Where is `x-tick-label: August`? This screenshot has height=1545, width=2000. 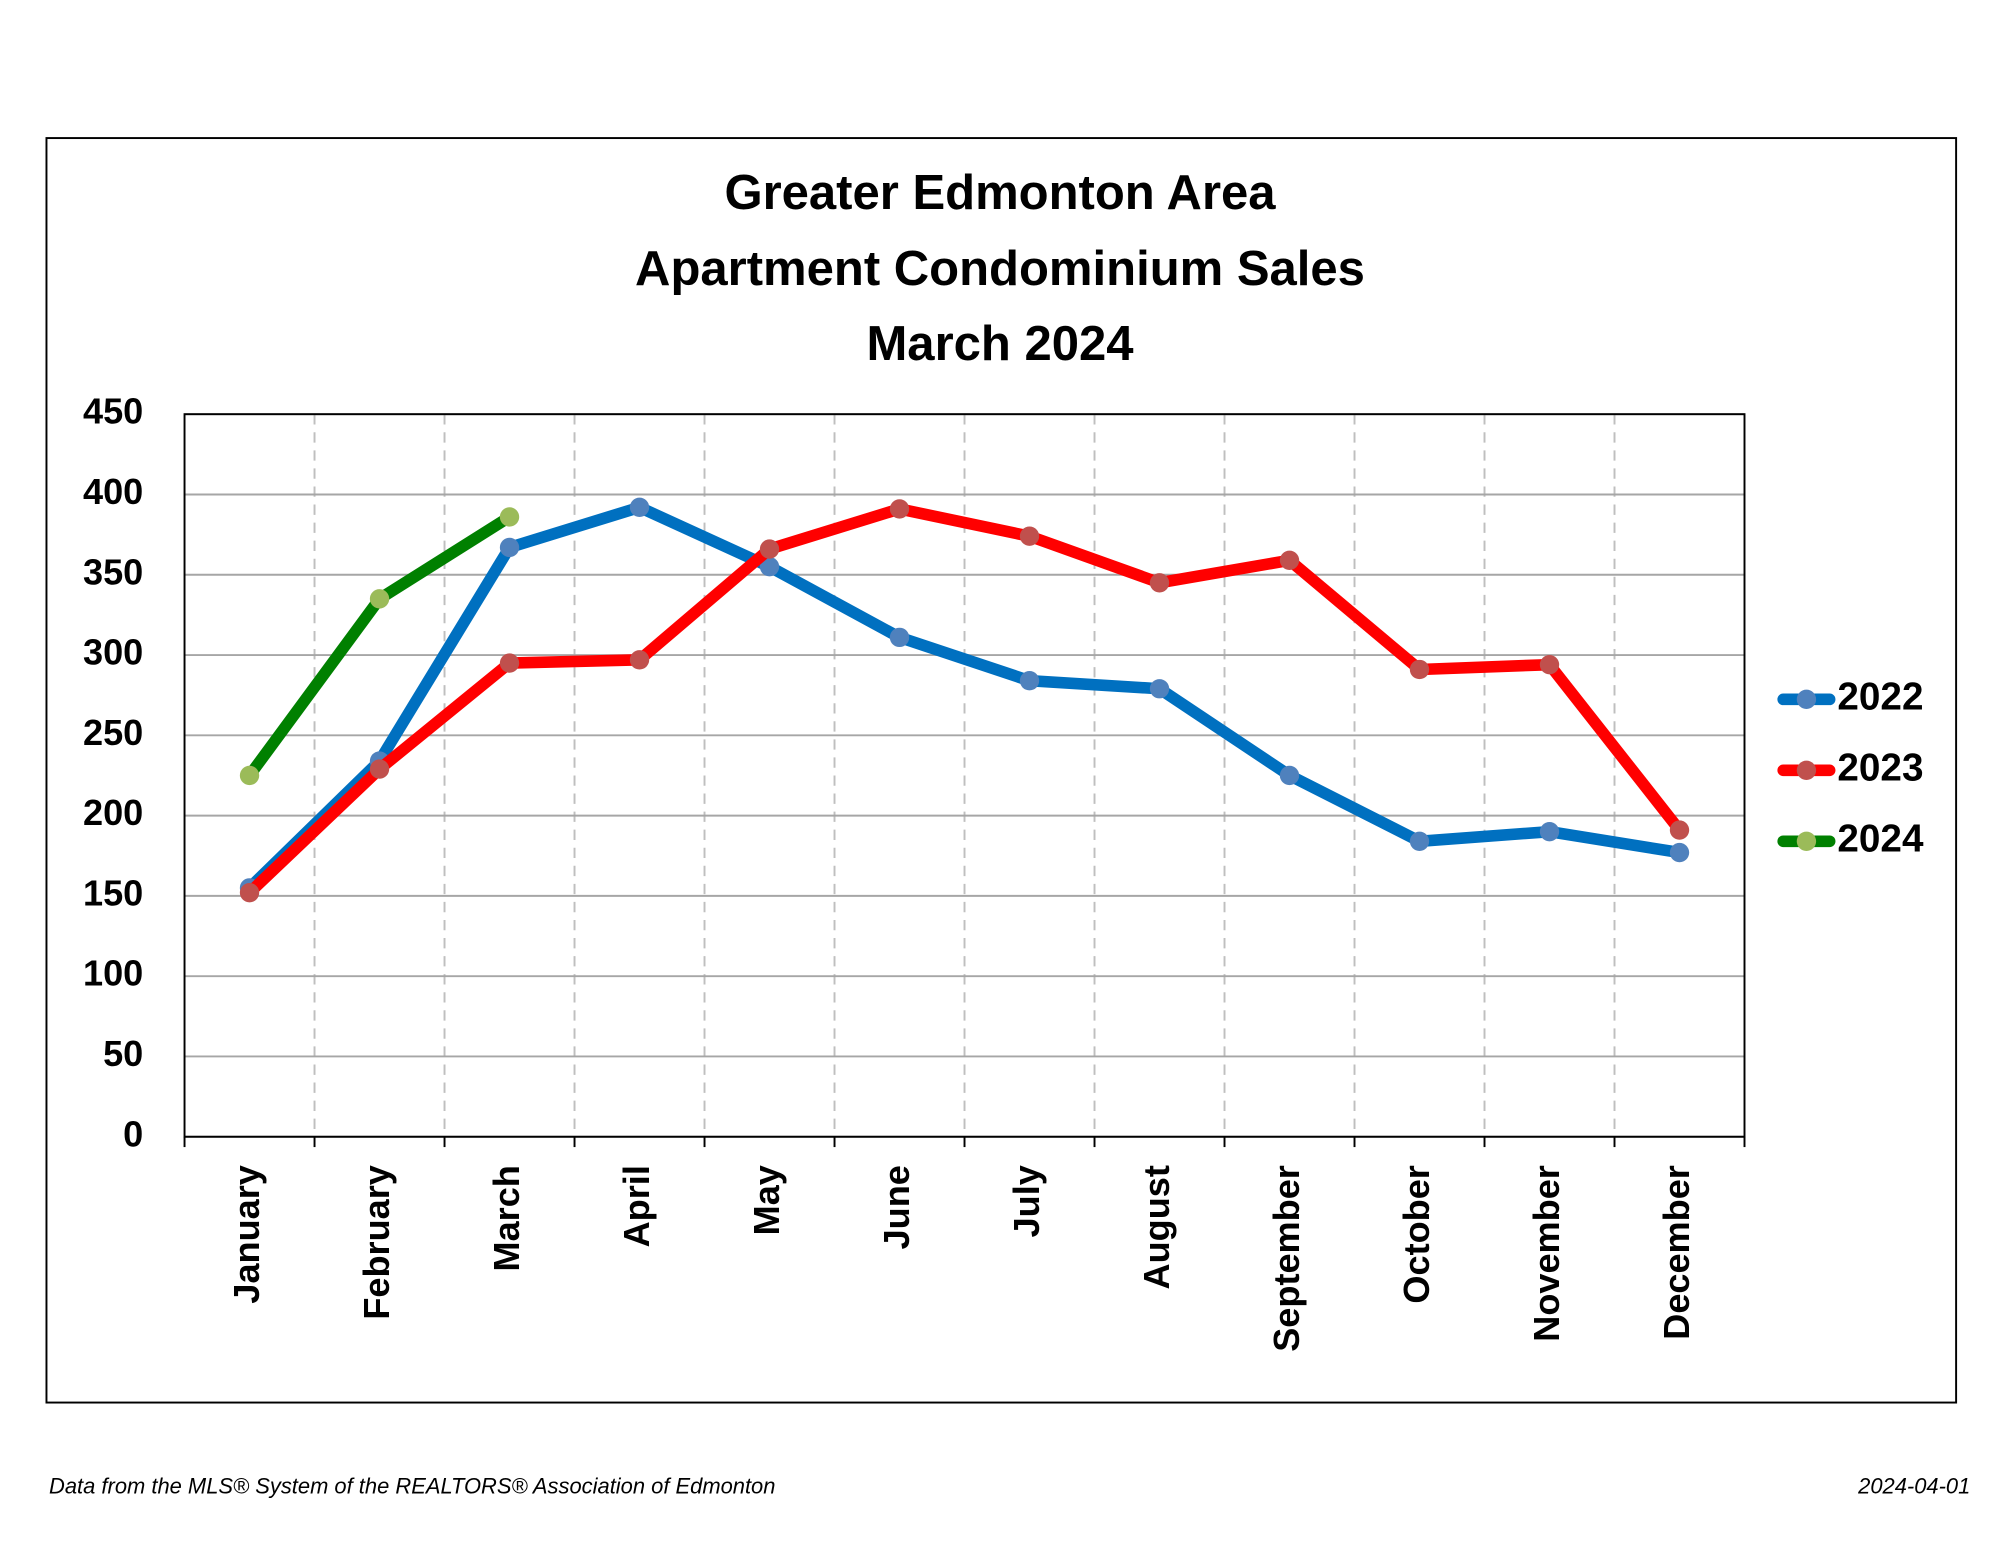
x-tick-label: August is located at coordinates (1156, 1227).